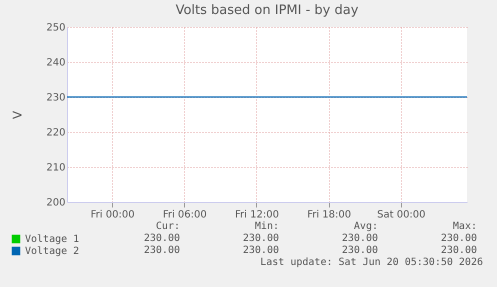 The height and width of the screenshot is (287, 497). What do you see at coordinates (56, 28) in the screenshot?
I see `y-tick-label: 250` at bounding box center [56, 28].